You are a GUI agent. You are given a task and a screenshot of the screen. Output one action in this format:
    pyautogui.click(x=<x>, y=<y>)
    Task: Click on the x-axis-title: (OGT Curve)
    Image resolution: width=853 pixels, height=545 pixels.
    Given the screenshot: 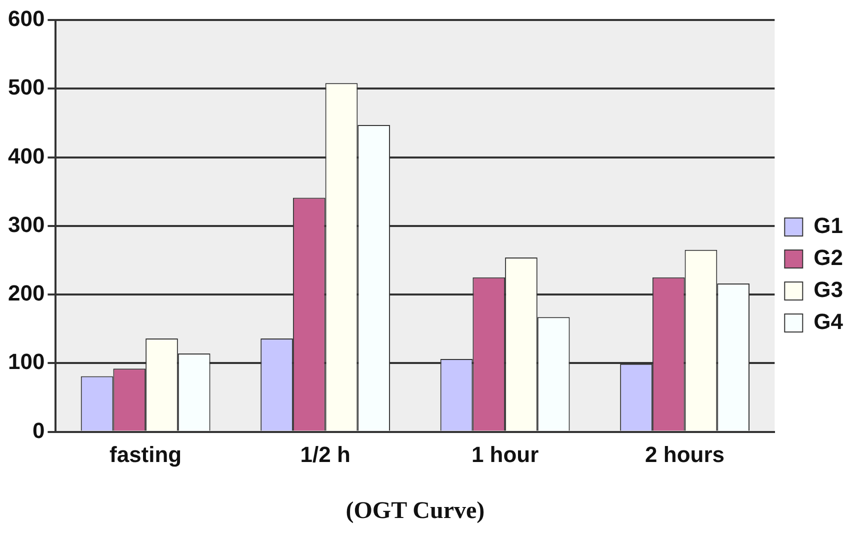 What is the action you would take?
    pyautogui.click(x=415, y=511)
    